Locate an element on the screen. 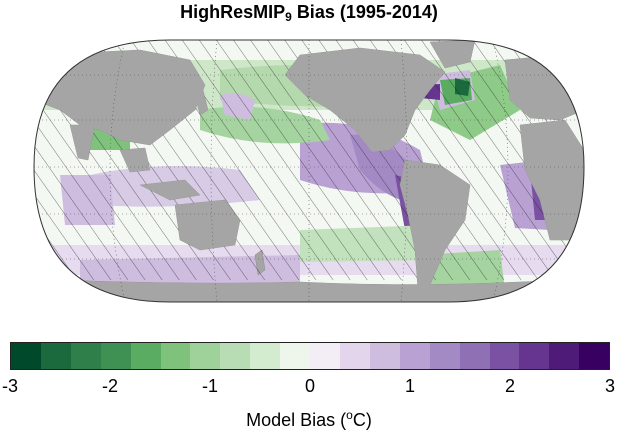 This screenshot has width=618, height=432. colorbar-tick-label: 2 is located at coordinates (509, 386).